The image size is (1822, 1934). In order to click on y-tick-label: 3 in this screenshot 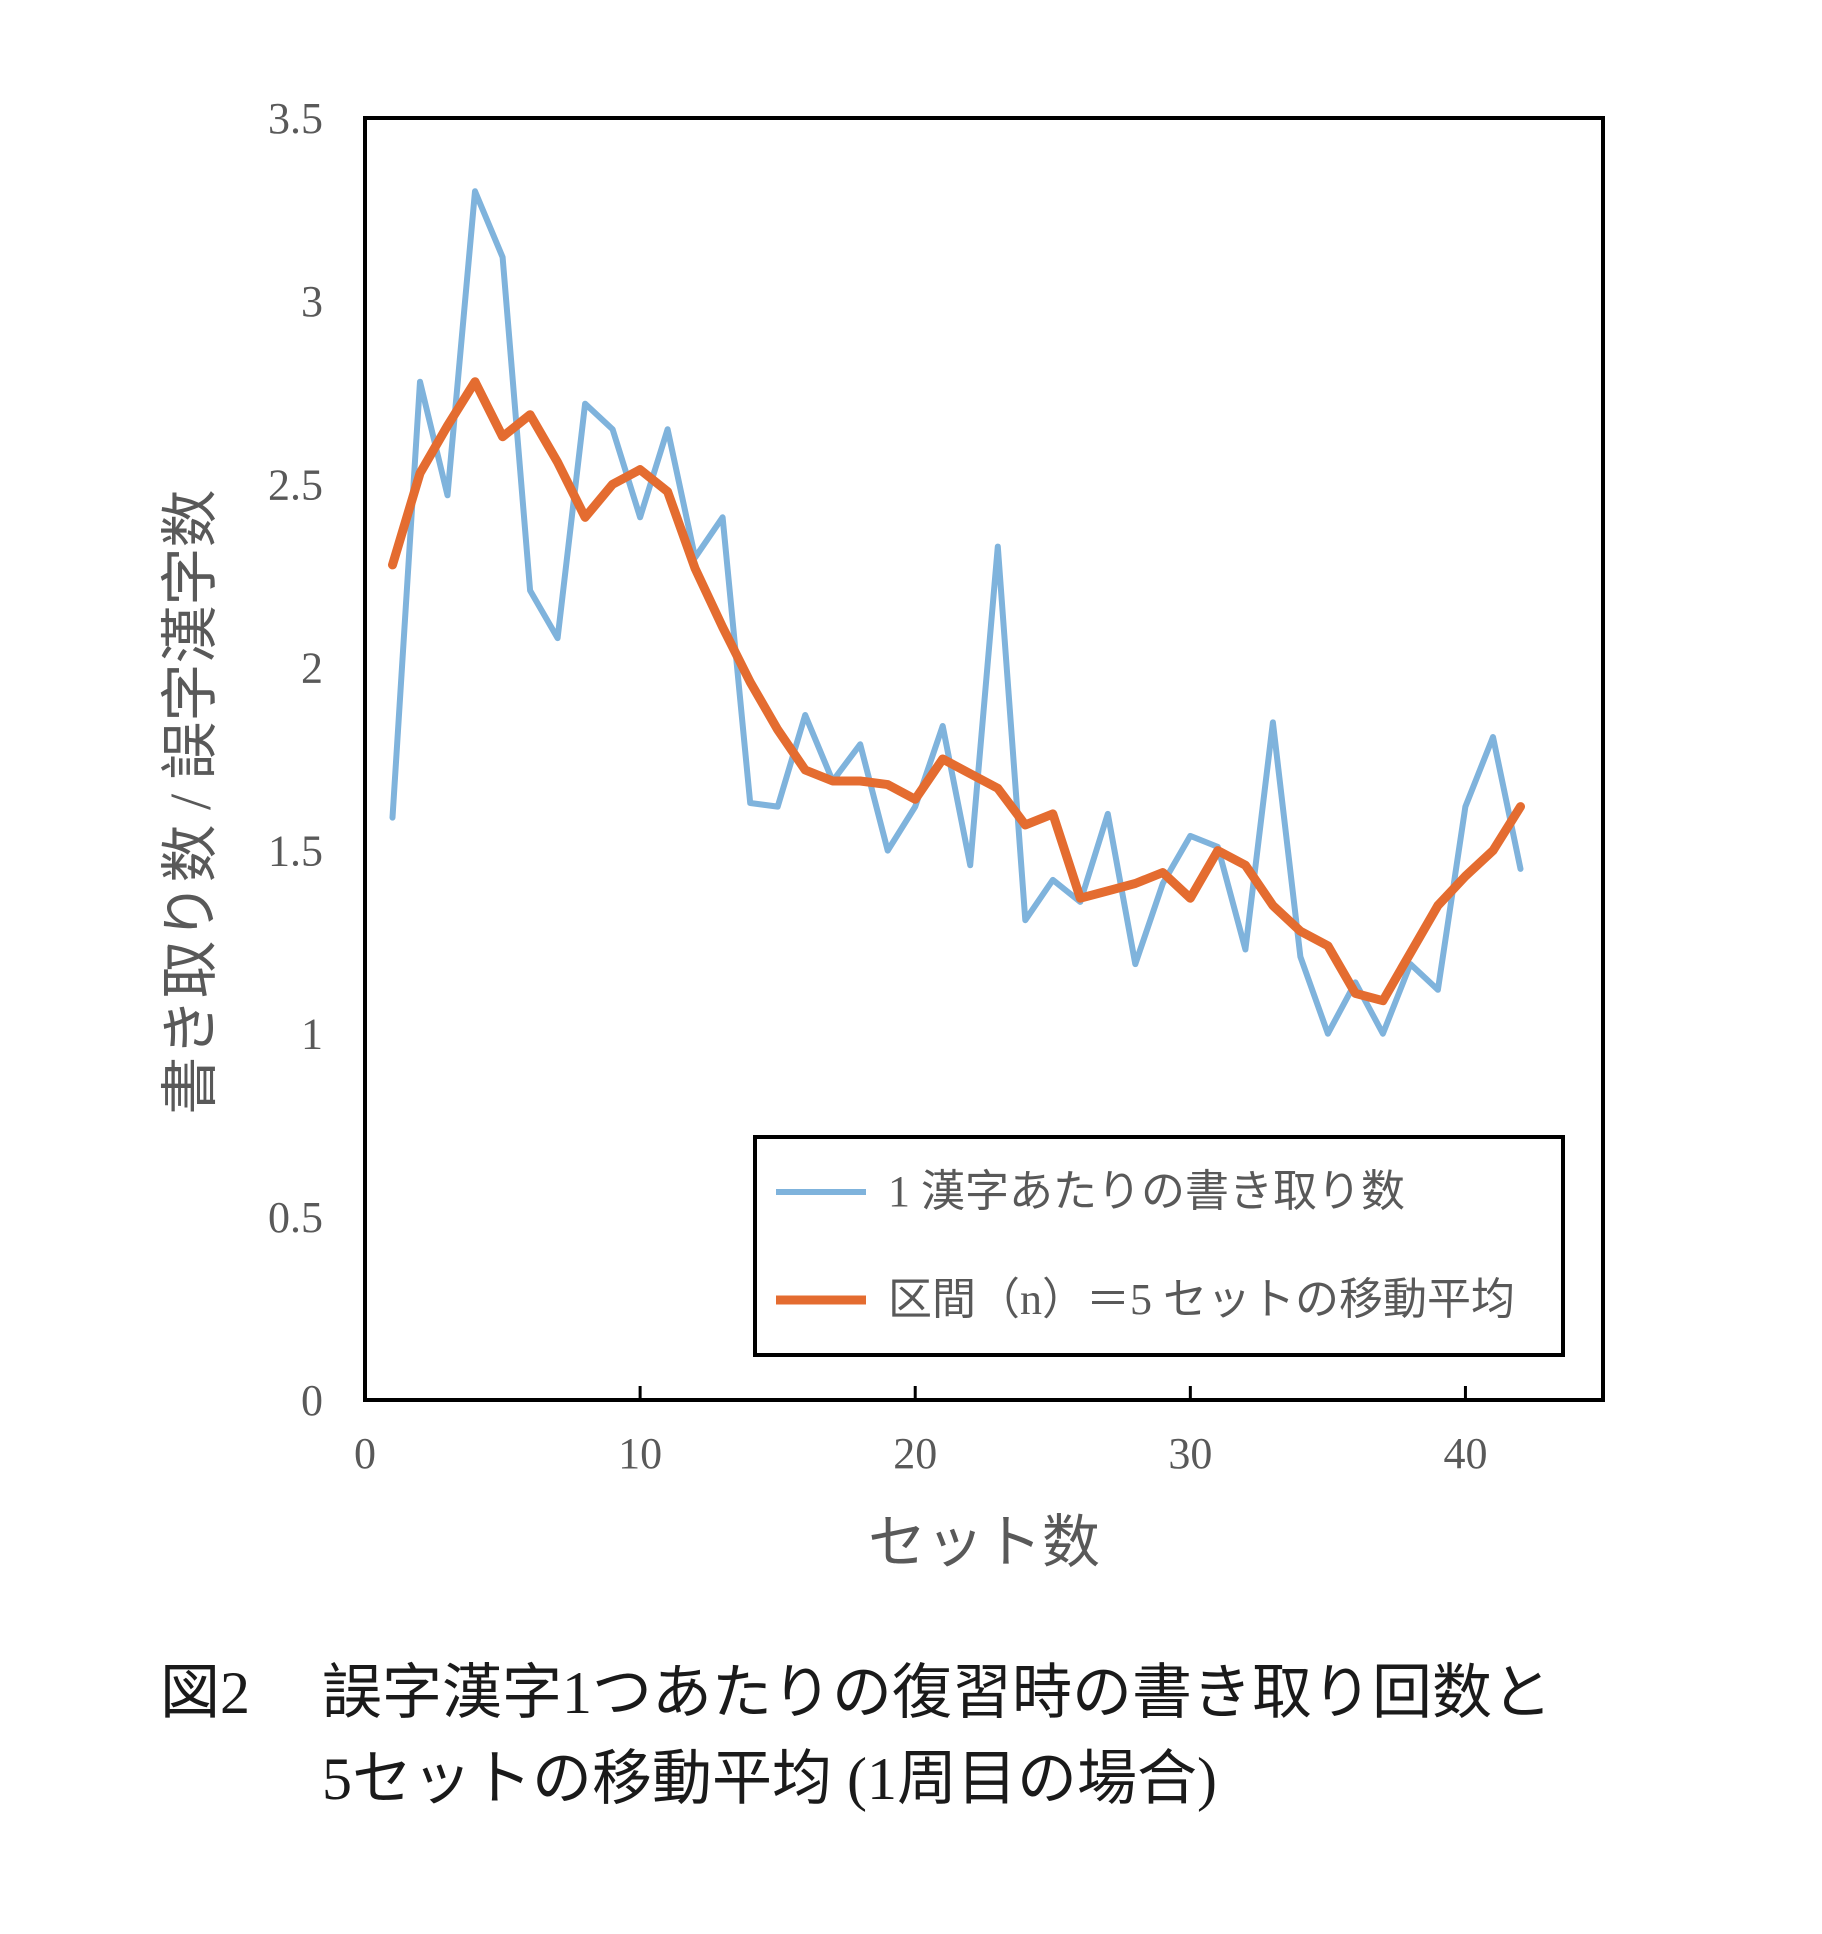, I will do `click(312, 301)`.